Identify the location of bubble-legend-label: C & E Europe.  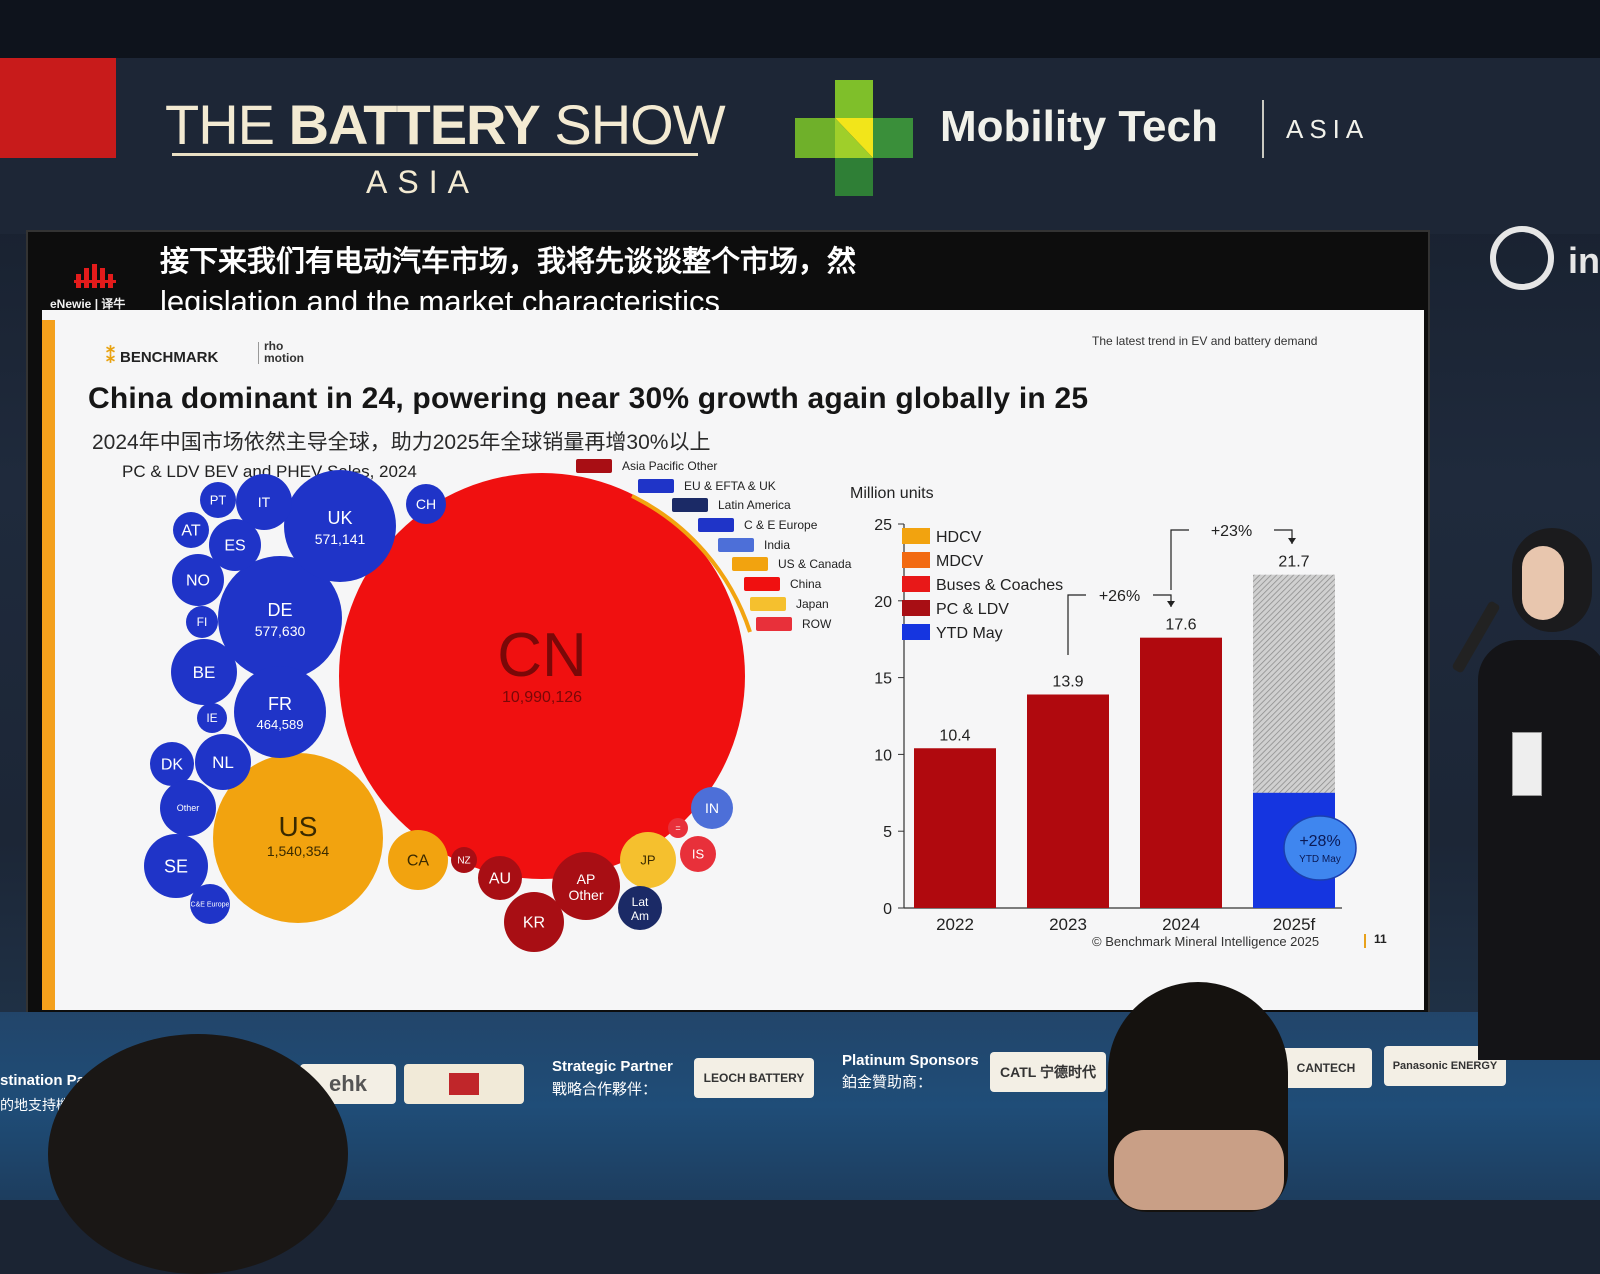
(781, 525).